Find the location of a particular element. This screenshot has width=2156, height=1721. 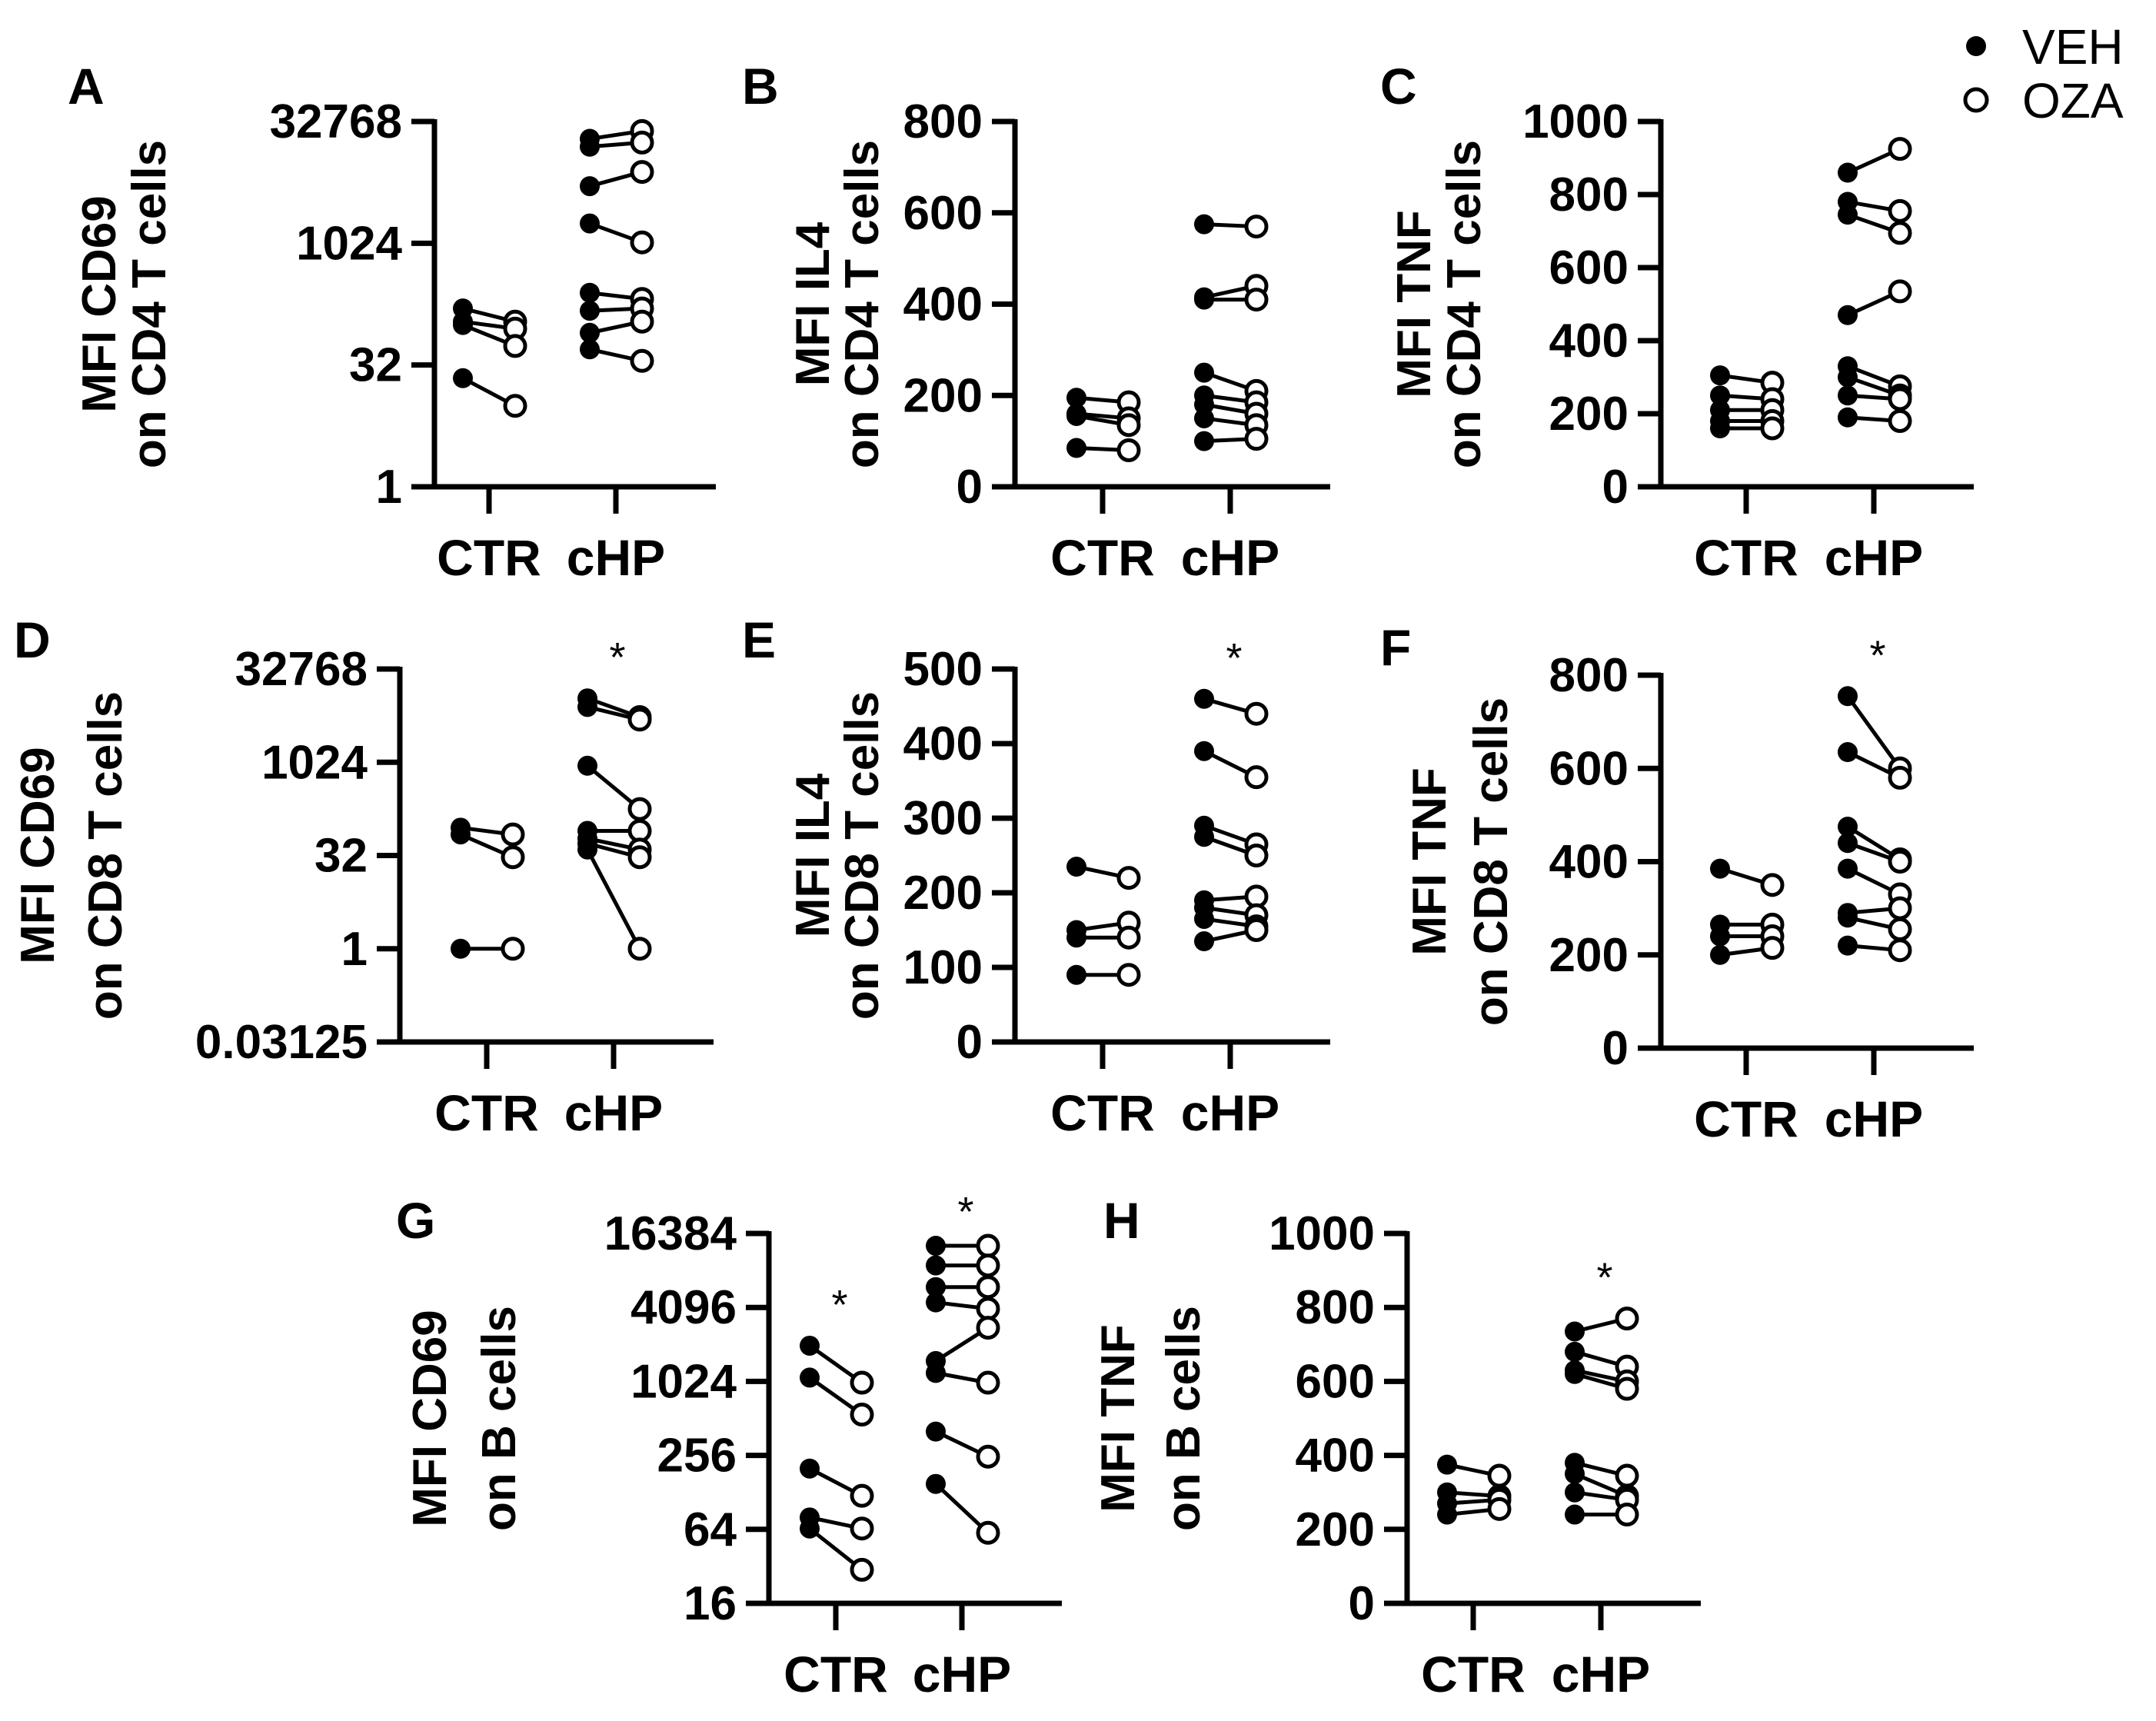

y-tick-label: 1 is located at coordinates (354, 949).